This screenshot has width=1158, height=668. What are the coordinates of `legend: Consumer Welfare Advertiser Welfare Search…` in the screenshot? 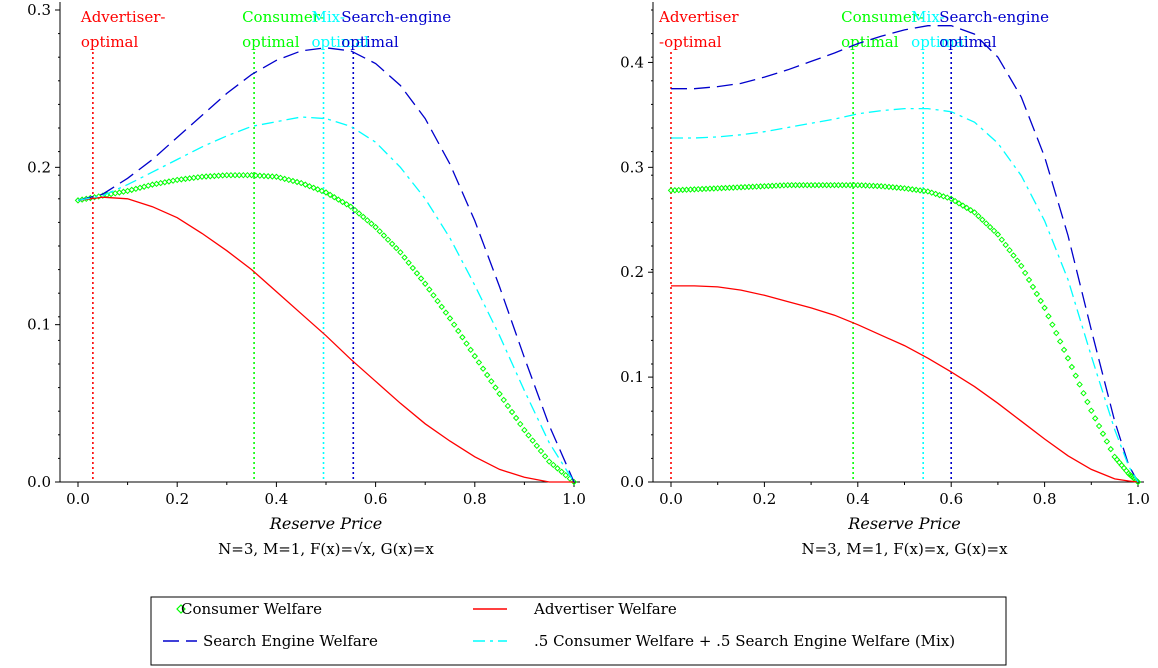 It's located at (578, 631).